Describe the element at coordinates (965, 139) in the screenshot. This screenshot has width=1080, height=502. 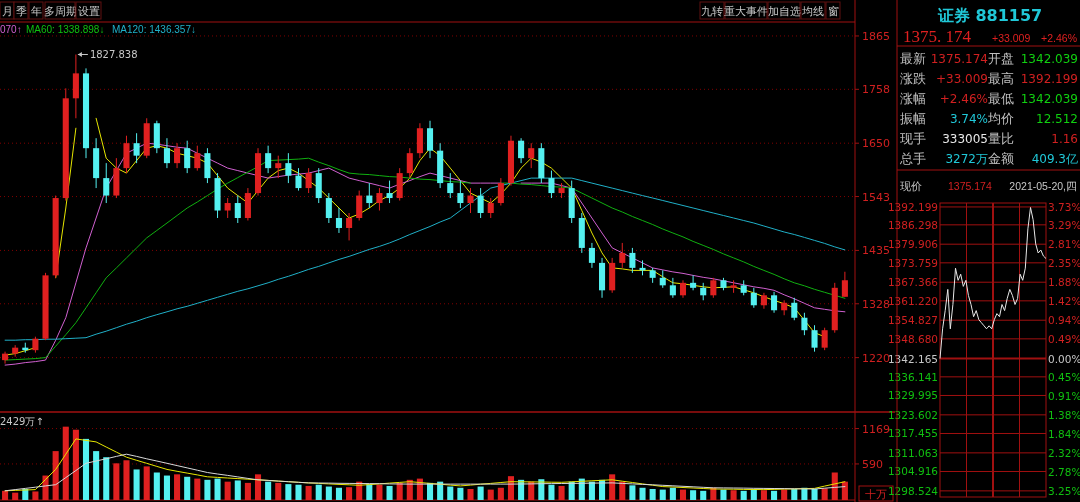
I see `text: 333005` at that location.